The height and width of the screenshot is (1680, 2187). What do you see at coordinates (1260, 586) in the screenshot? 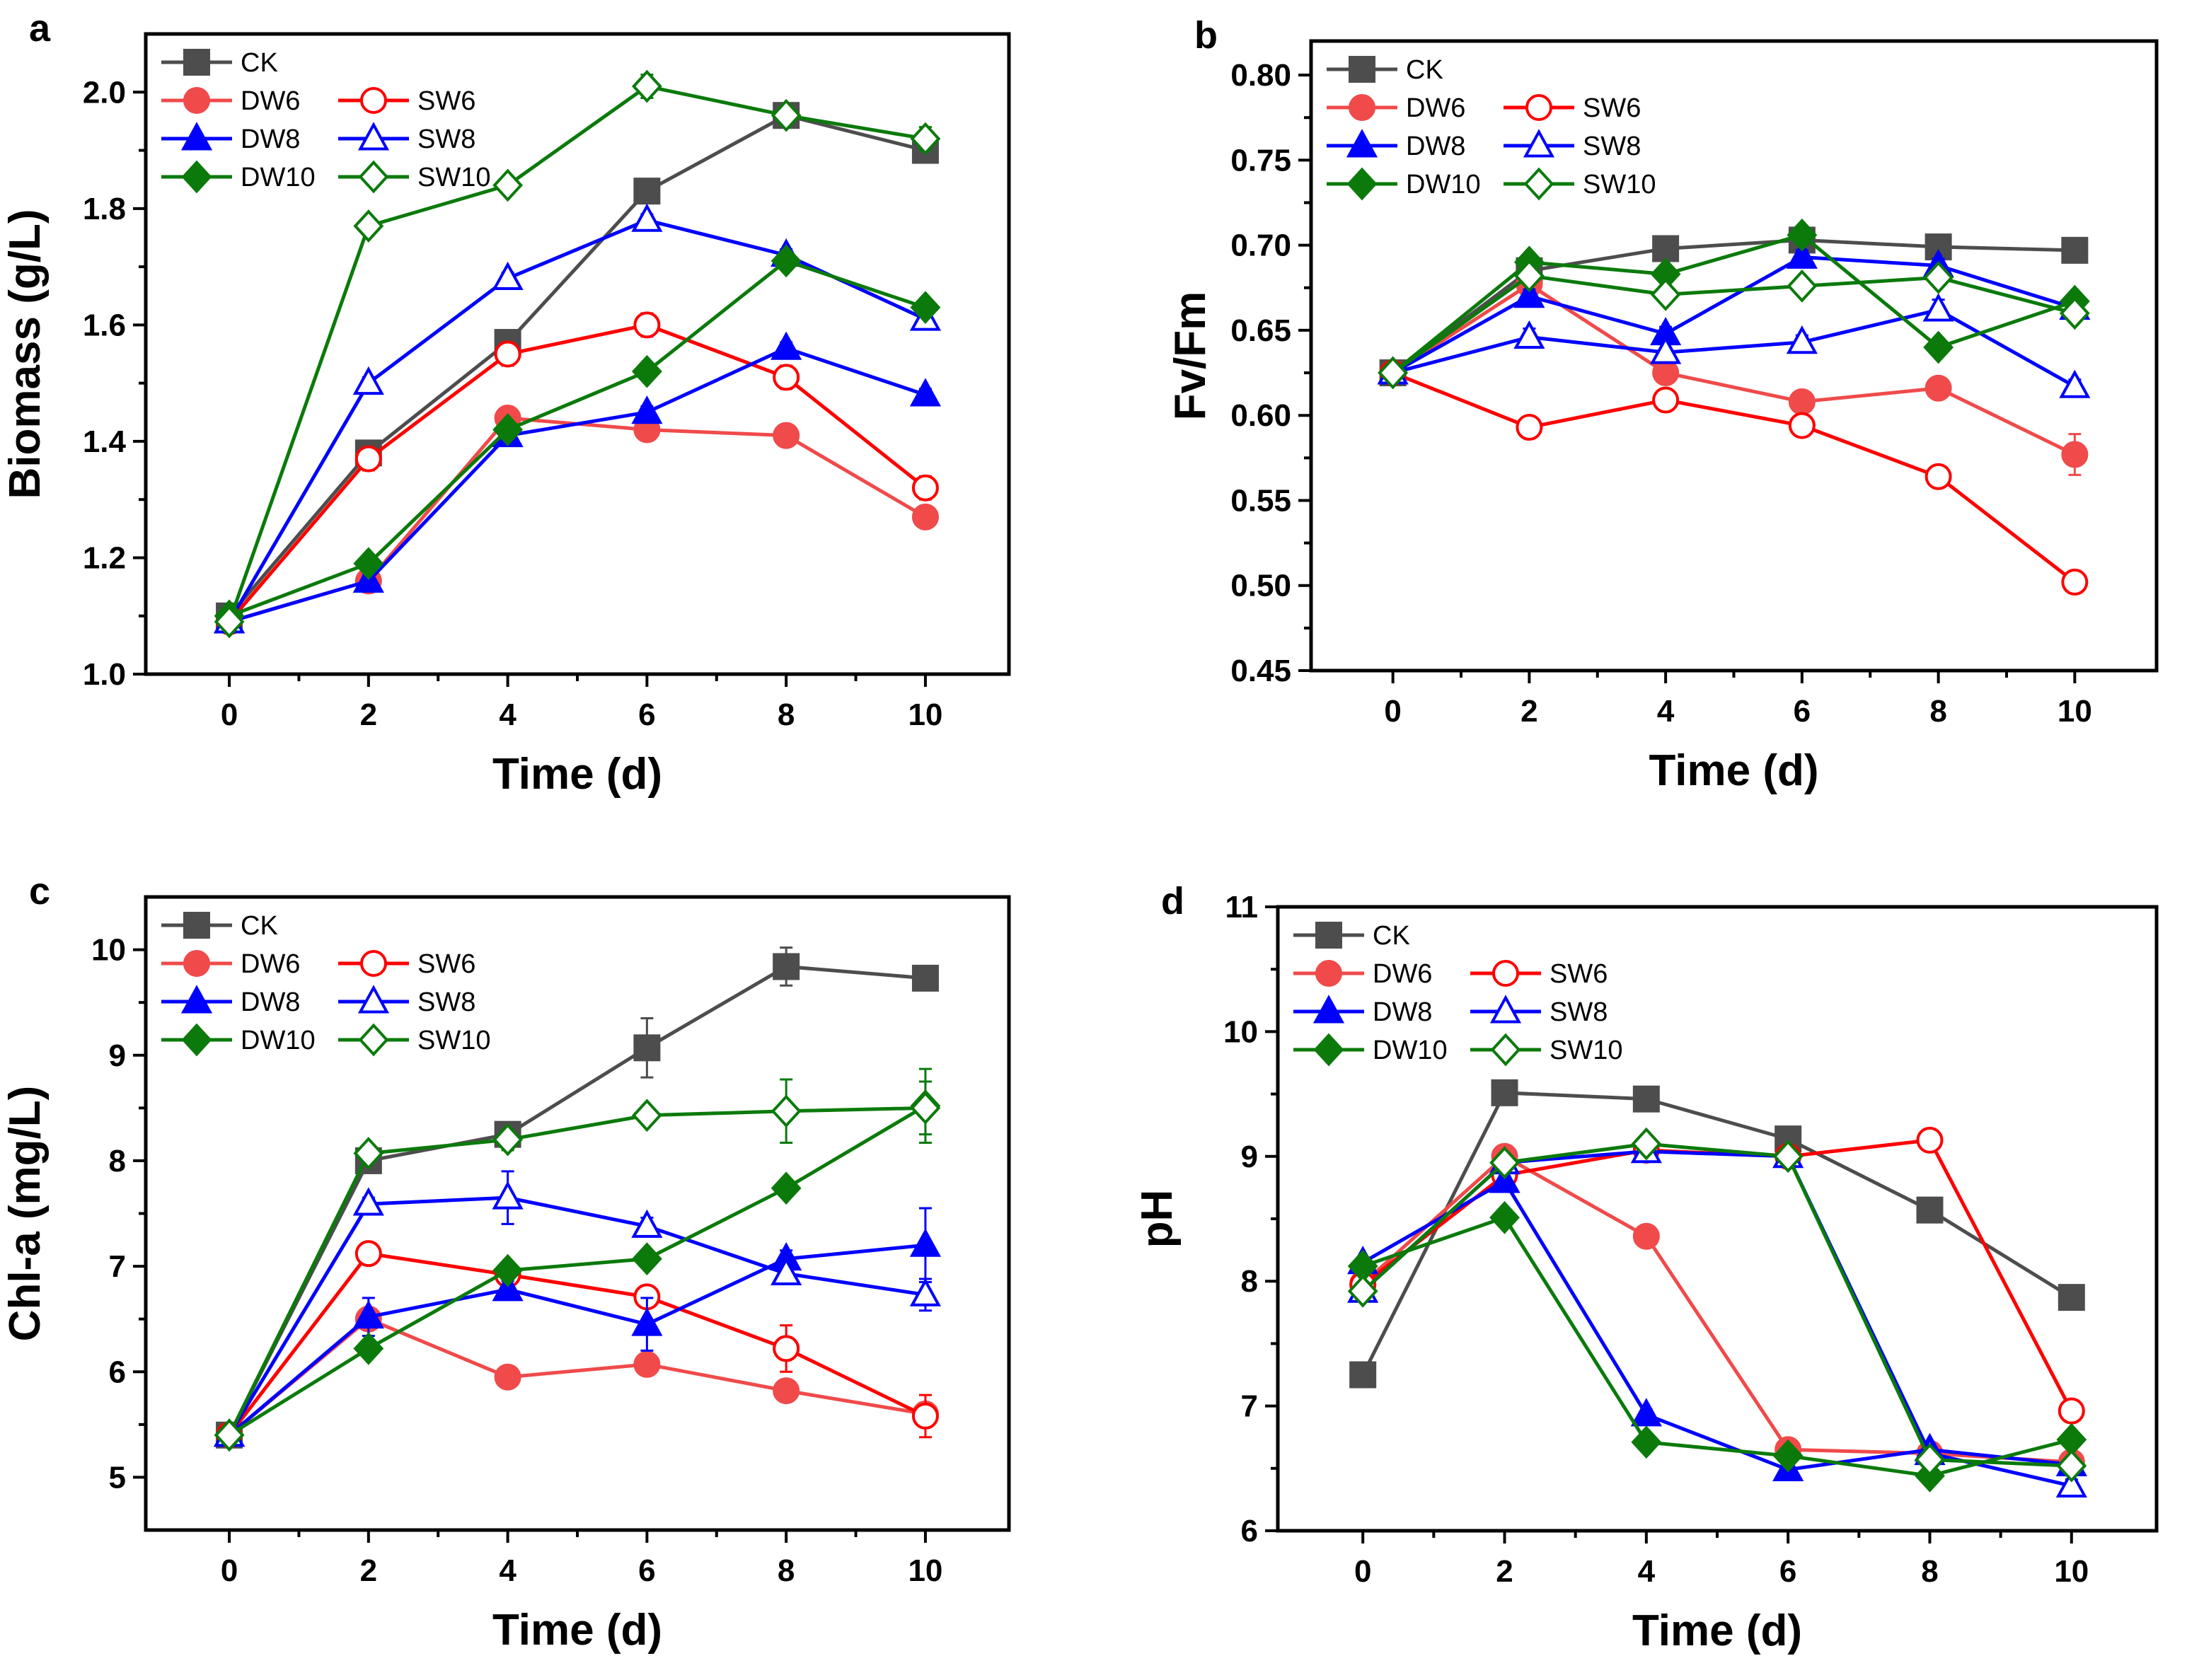
I see `y-tick-label: 0.50` at bounding box center [1260, 586].